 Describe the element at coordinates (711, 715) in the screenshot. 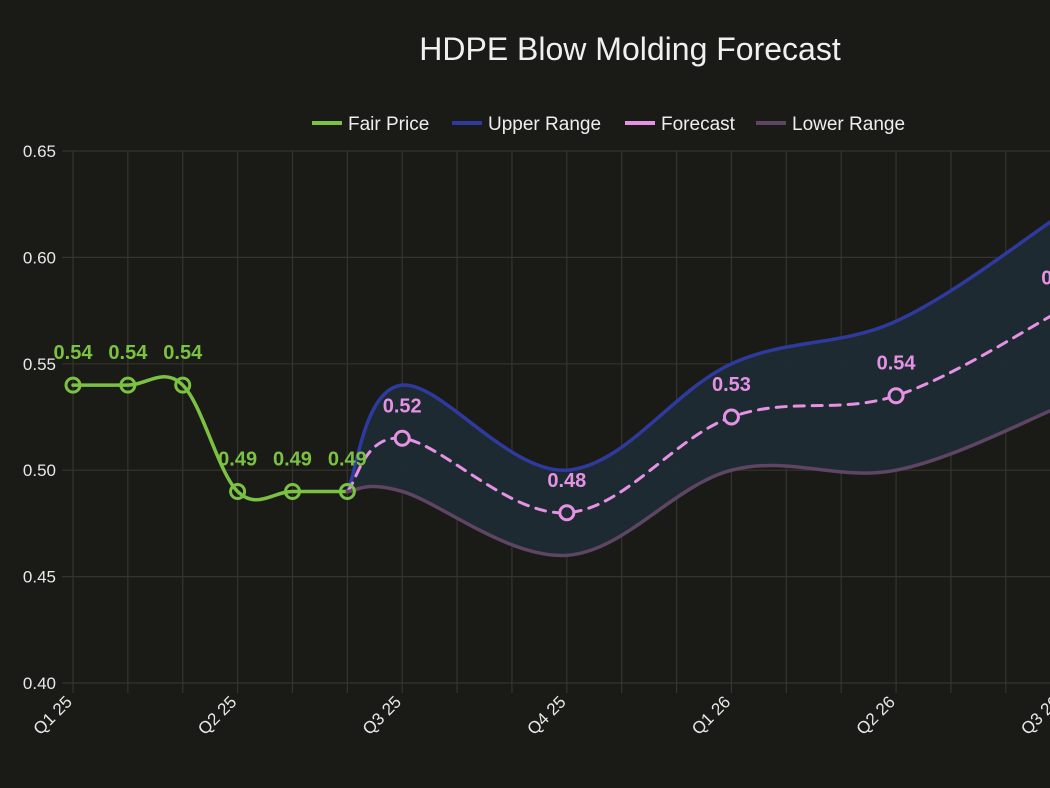

I see `x-tick-label: Q1 26` at that location.